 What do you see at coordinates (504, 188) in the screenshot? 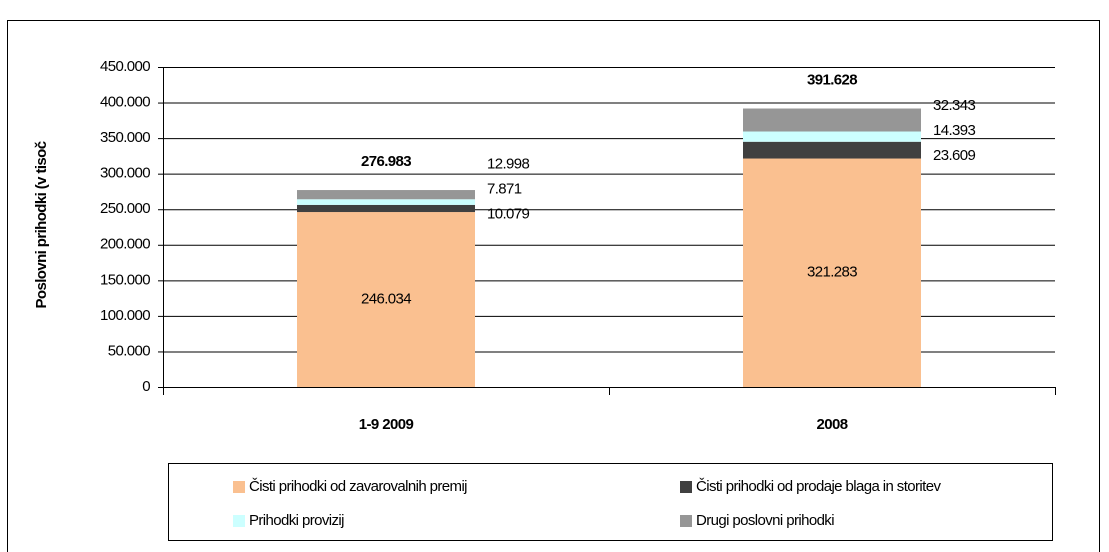
I see `data-label: 7.871` at bounding box center [504, 188].